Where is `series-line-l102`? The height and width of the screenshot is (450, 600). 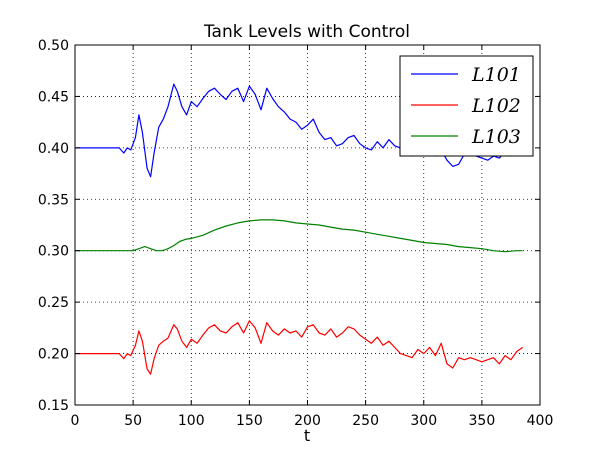
series-line-l102 is located at coordinates (299, 347).